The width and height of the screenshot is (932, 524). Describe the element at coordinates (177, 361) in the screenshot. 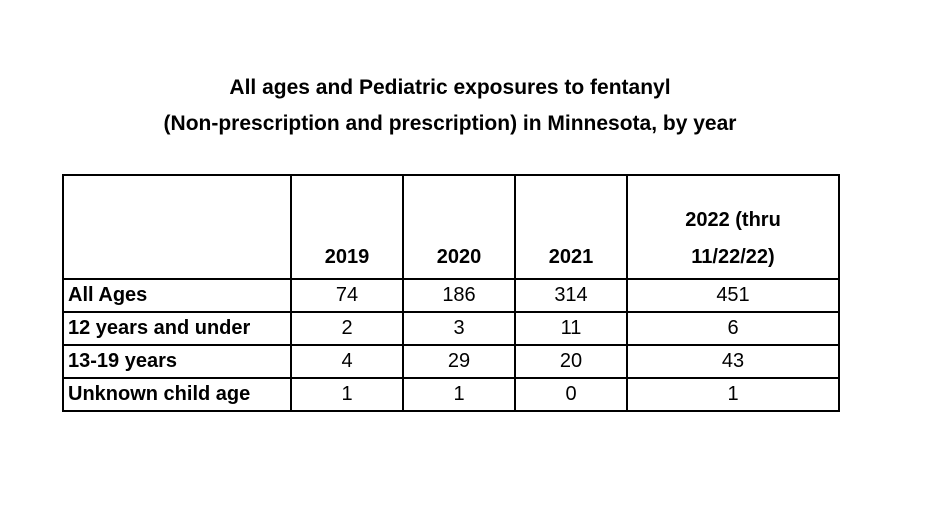

I see `row-label: 13-19 years` at that location.